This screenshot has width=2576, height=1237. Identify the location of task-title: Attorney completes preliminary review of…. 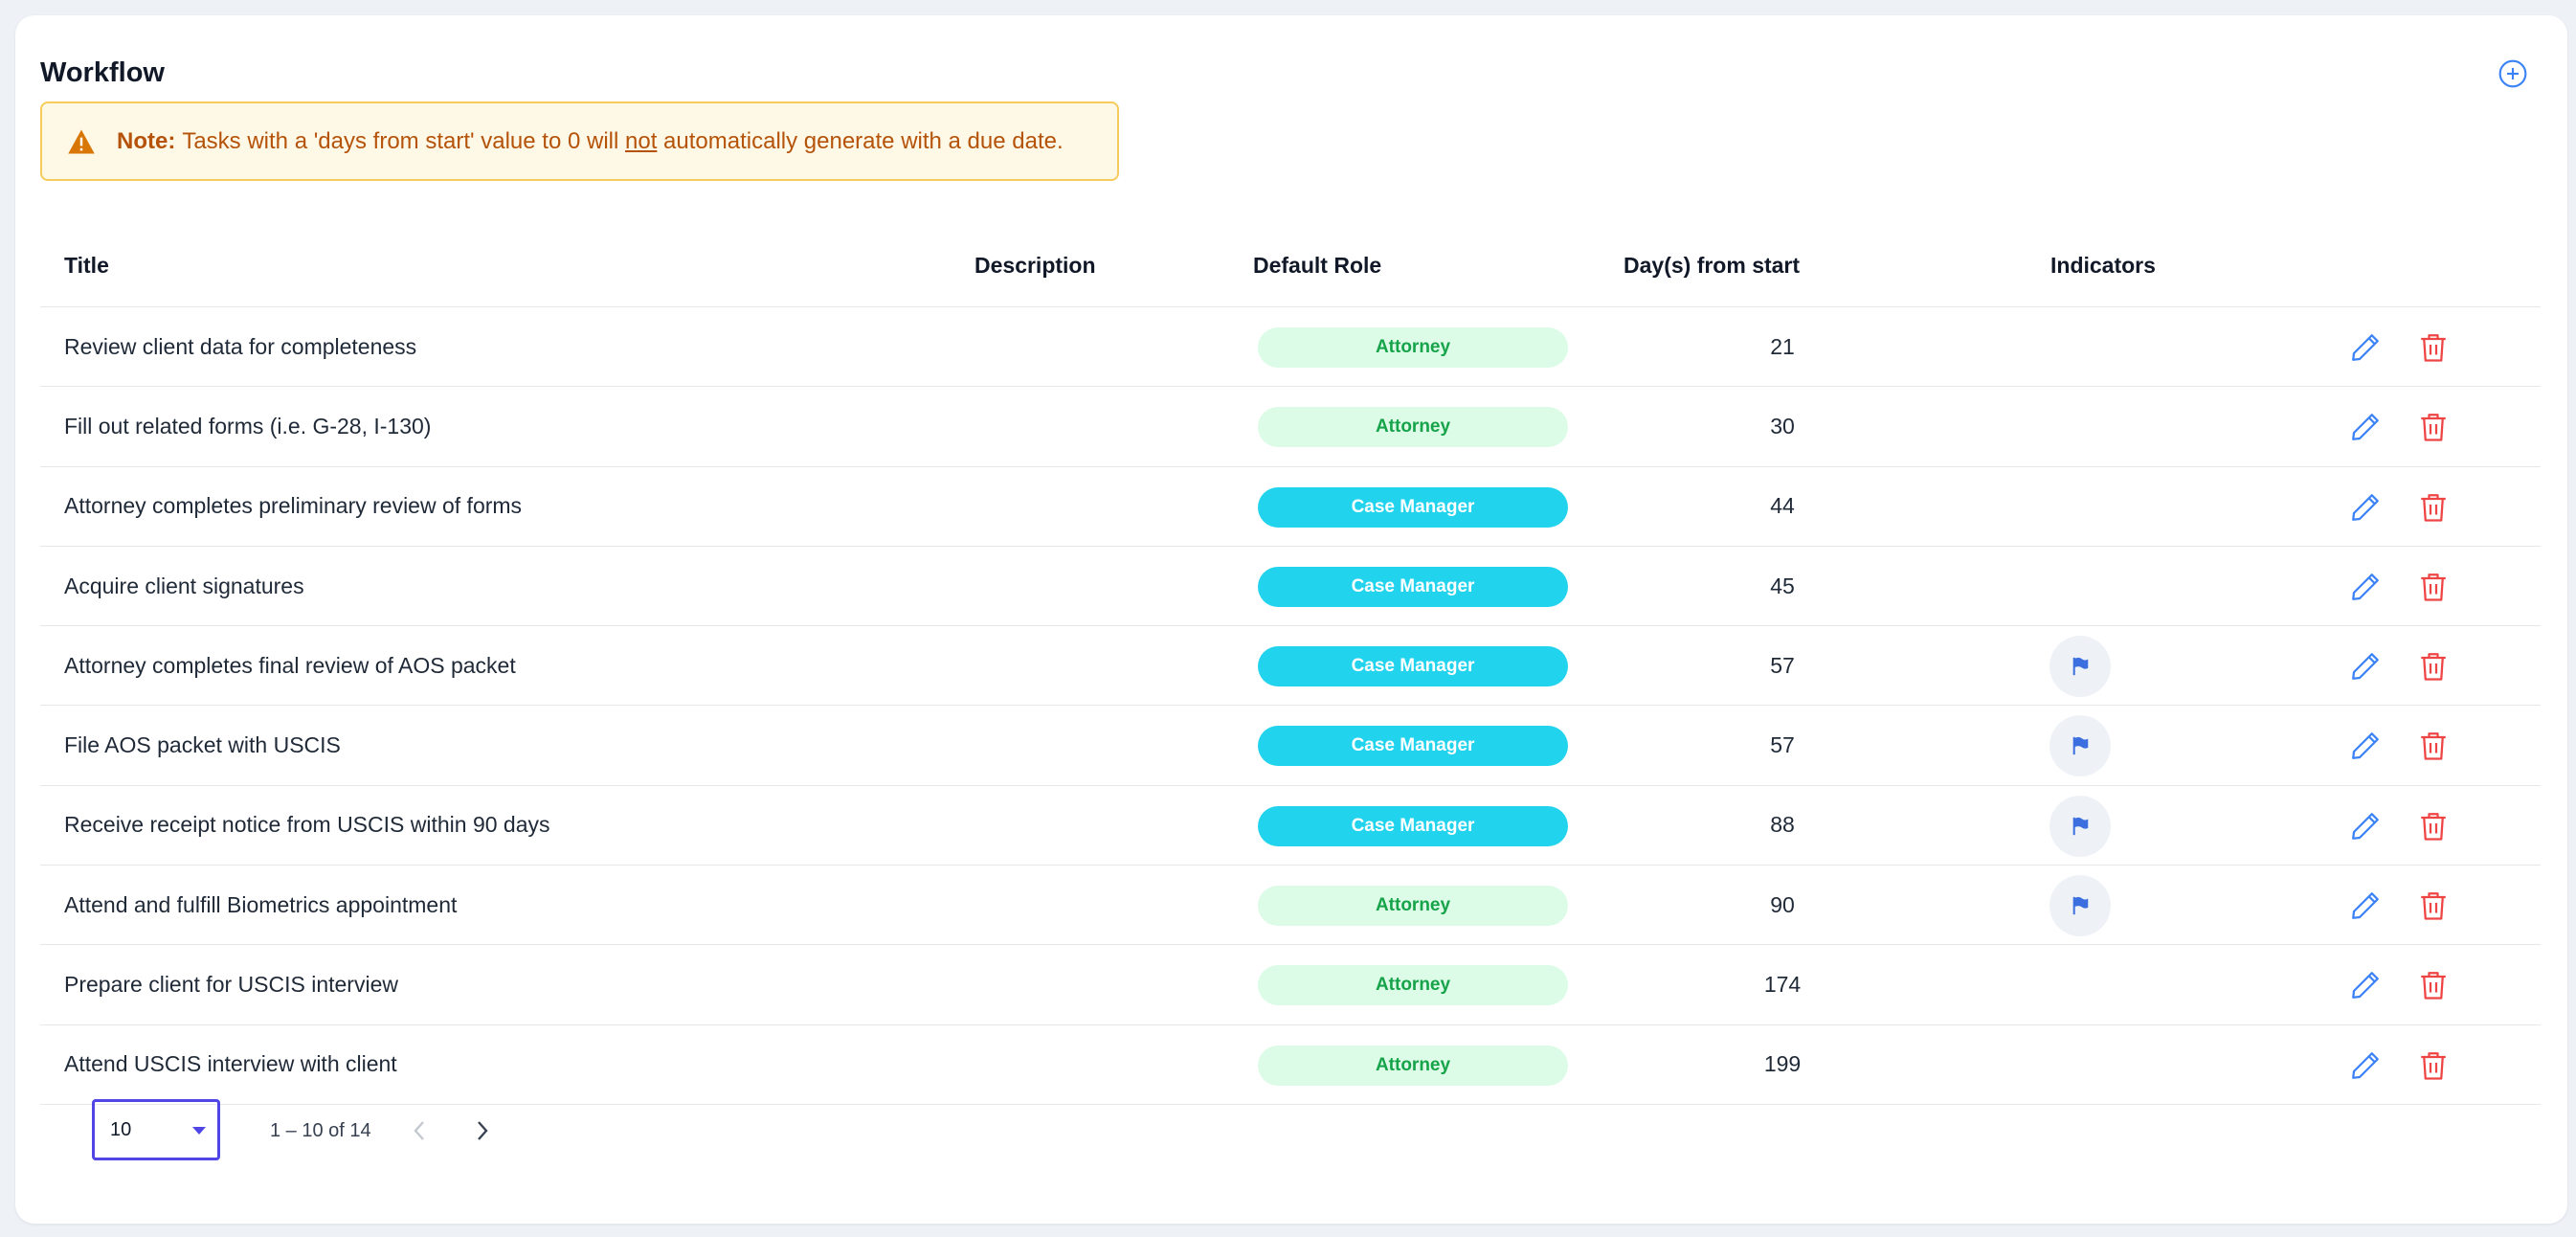
(294, 506).